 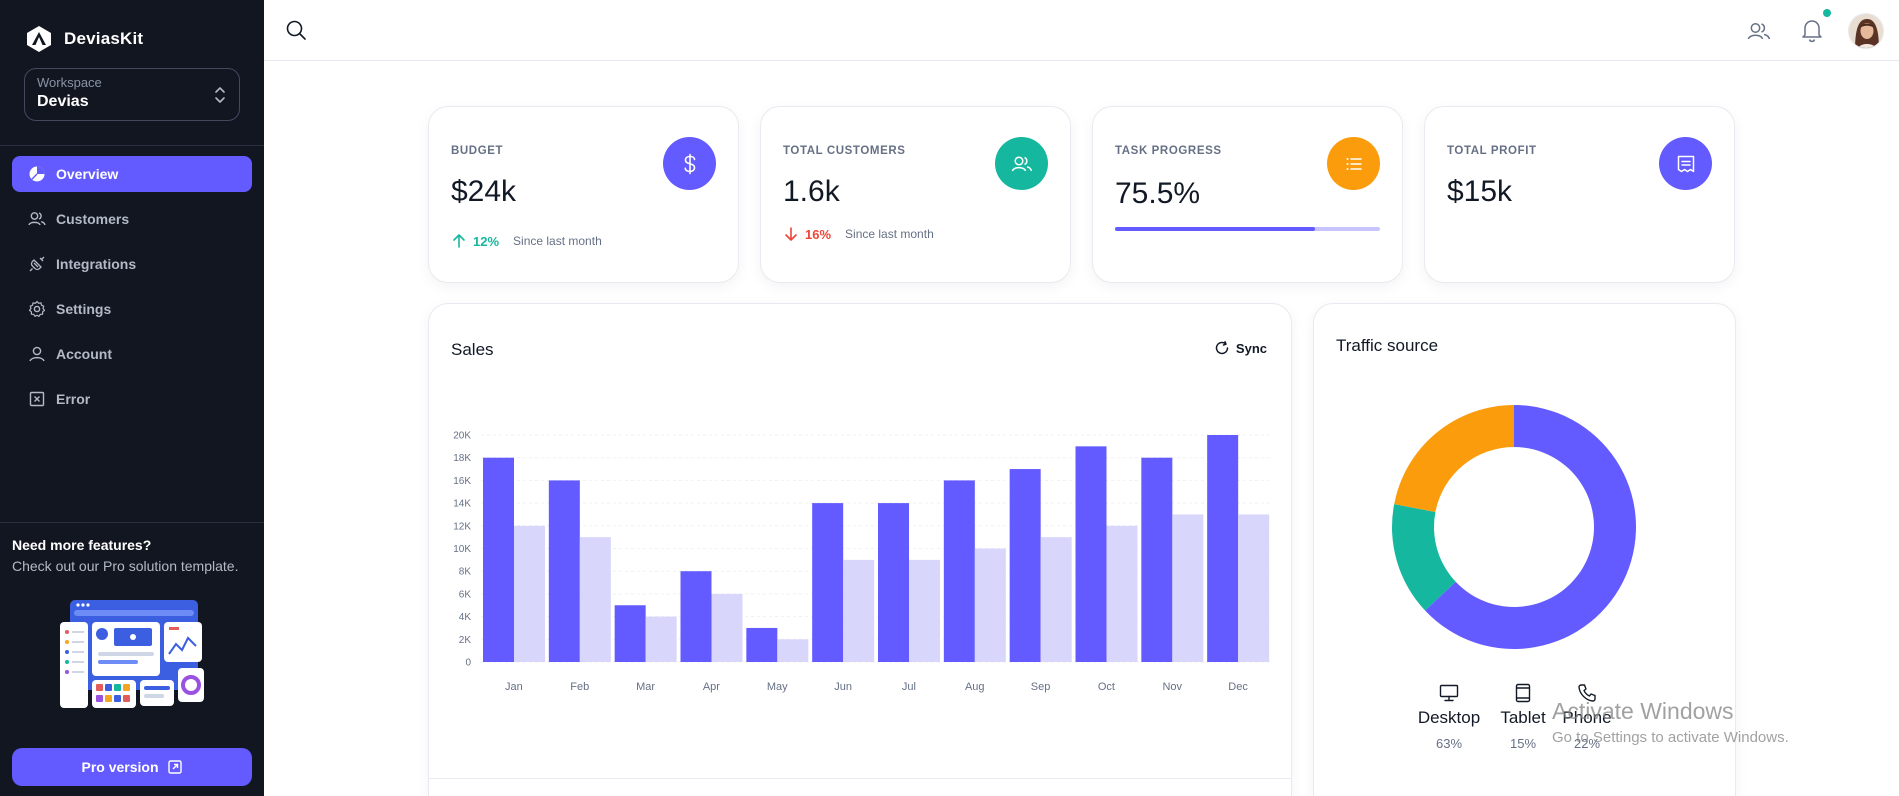 What do you see at coordinates (132, 174) in the screenshot?
I see `sidebar-item-overview: Overview` at bounding box center [132, 174].